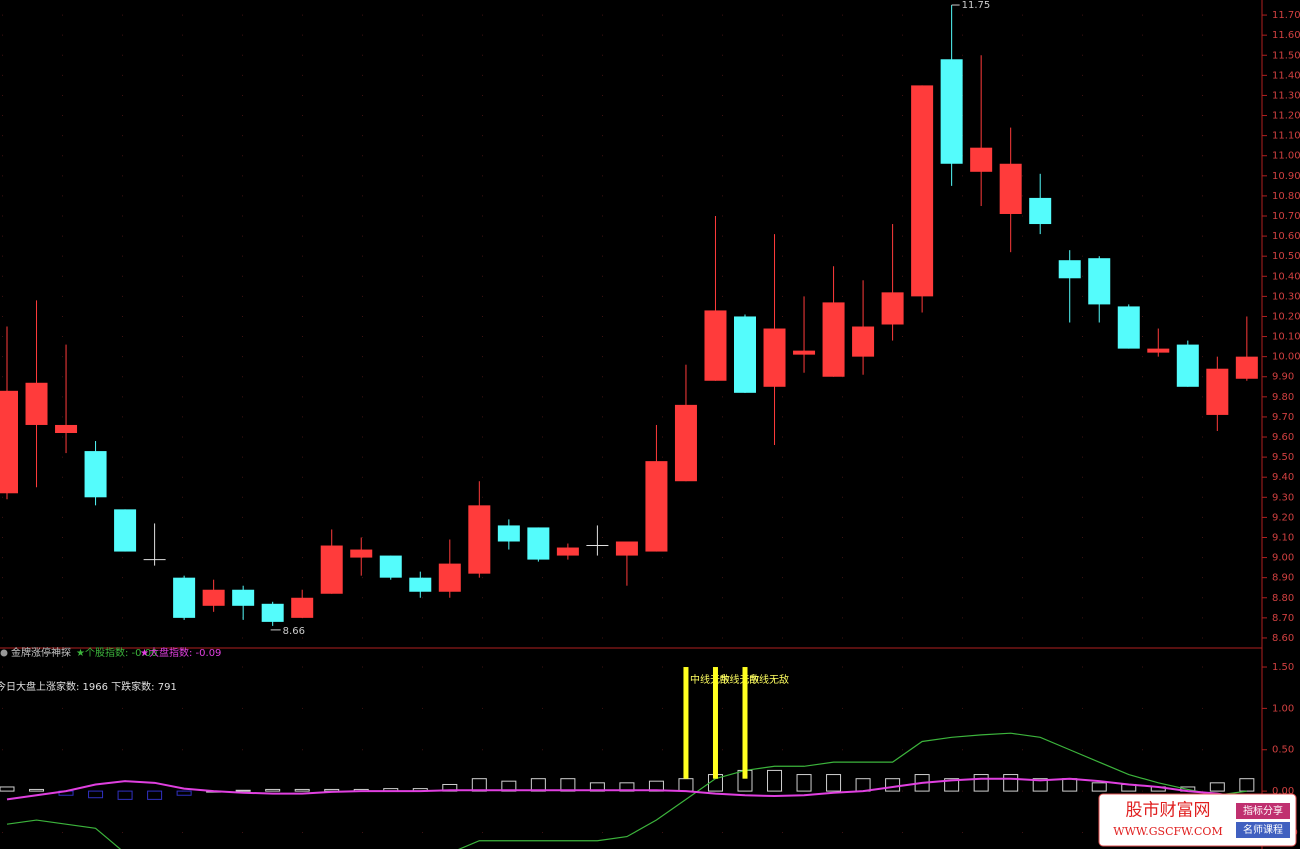 The width and height of the screenshot is (1300, 849). I want to click on y-tick-label: 11.00, so click(1286, 156).